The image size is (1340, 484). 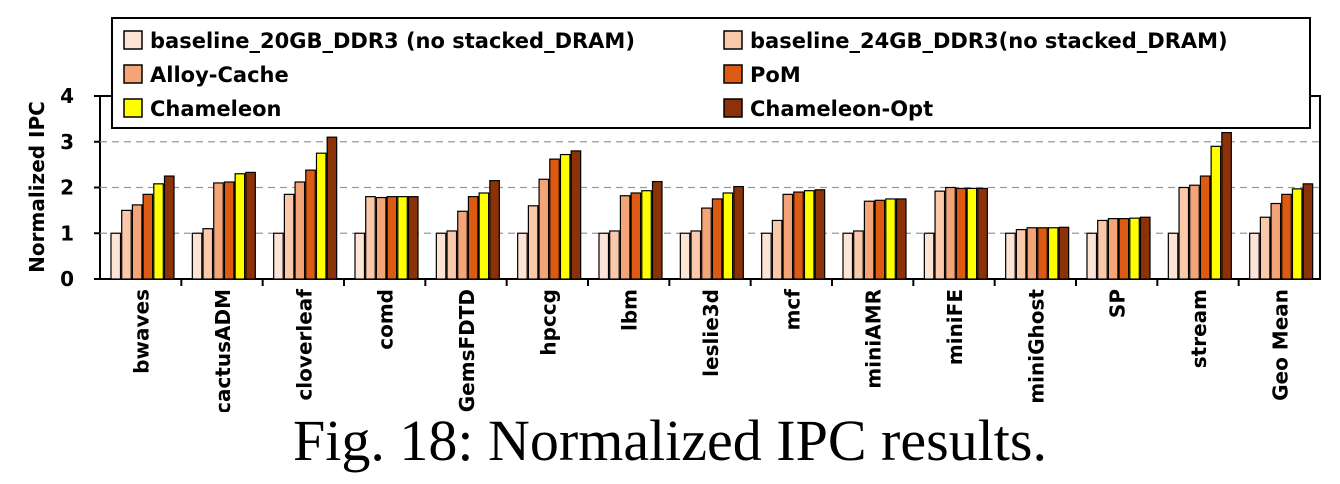 I want to click on y-tick-label: 2, so click(x=67, y=188).